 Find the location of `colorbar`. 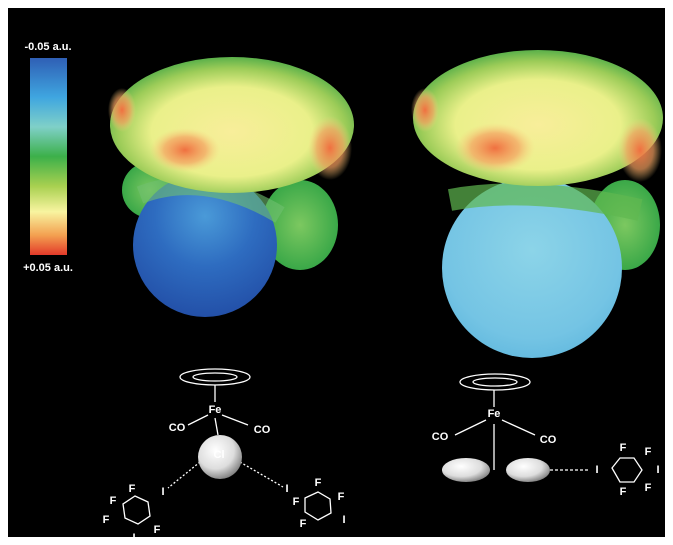

colorbar is located at coordinates (48, 156).